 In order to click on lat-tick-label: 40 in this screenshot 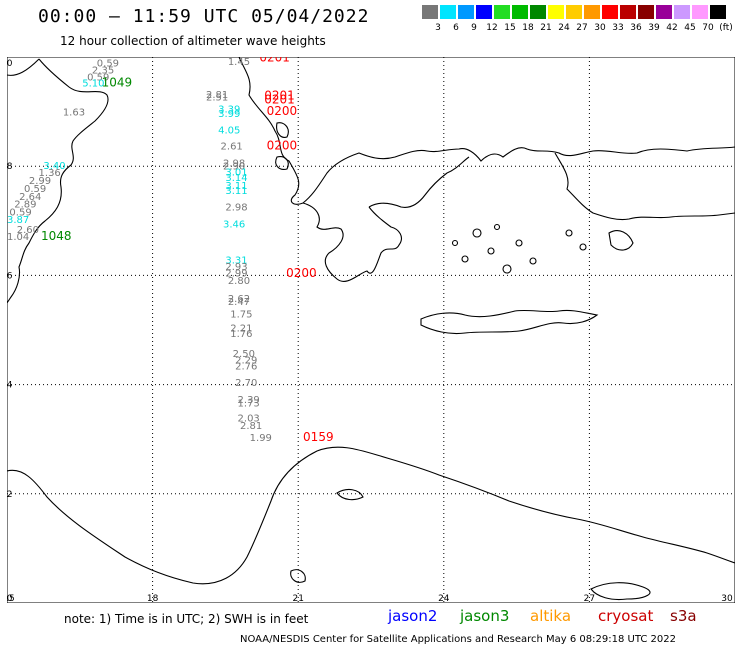, I will do `click(10, 64)`.